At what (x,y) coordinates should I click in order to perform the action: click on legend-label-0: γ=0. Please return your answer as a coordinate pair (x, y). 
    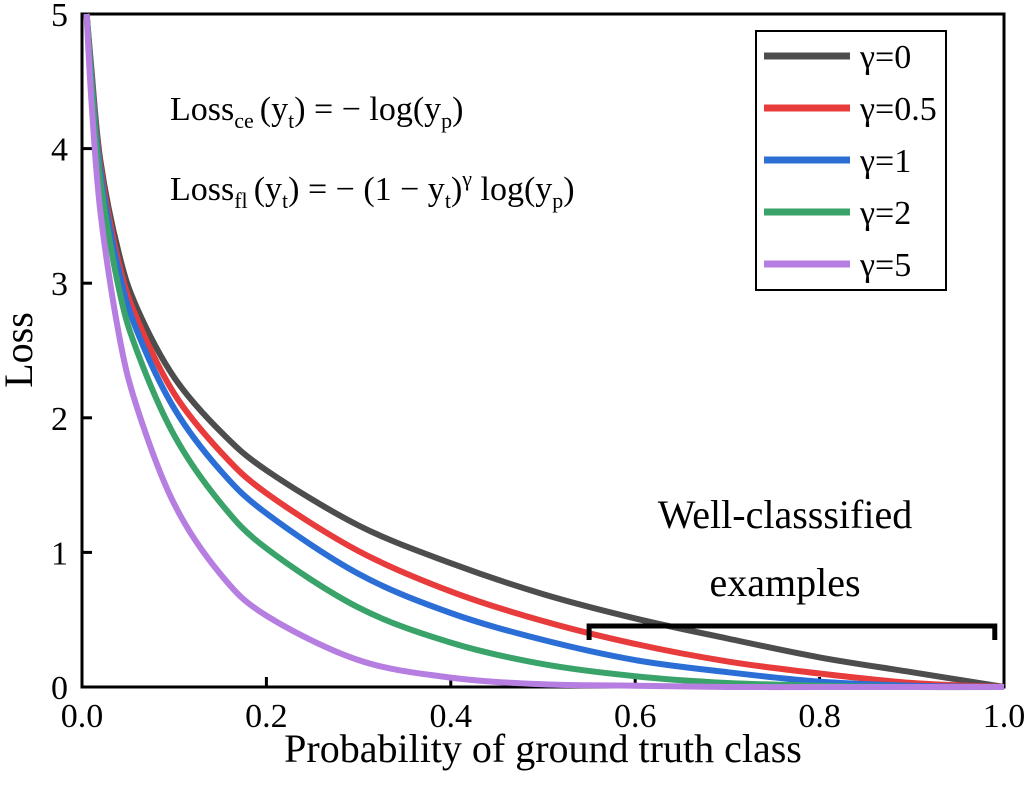
    Looking at the image, I should click on (885, 57).